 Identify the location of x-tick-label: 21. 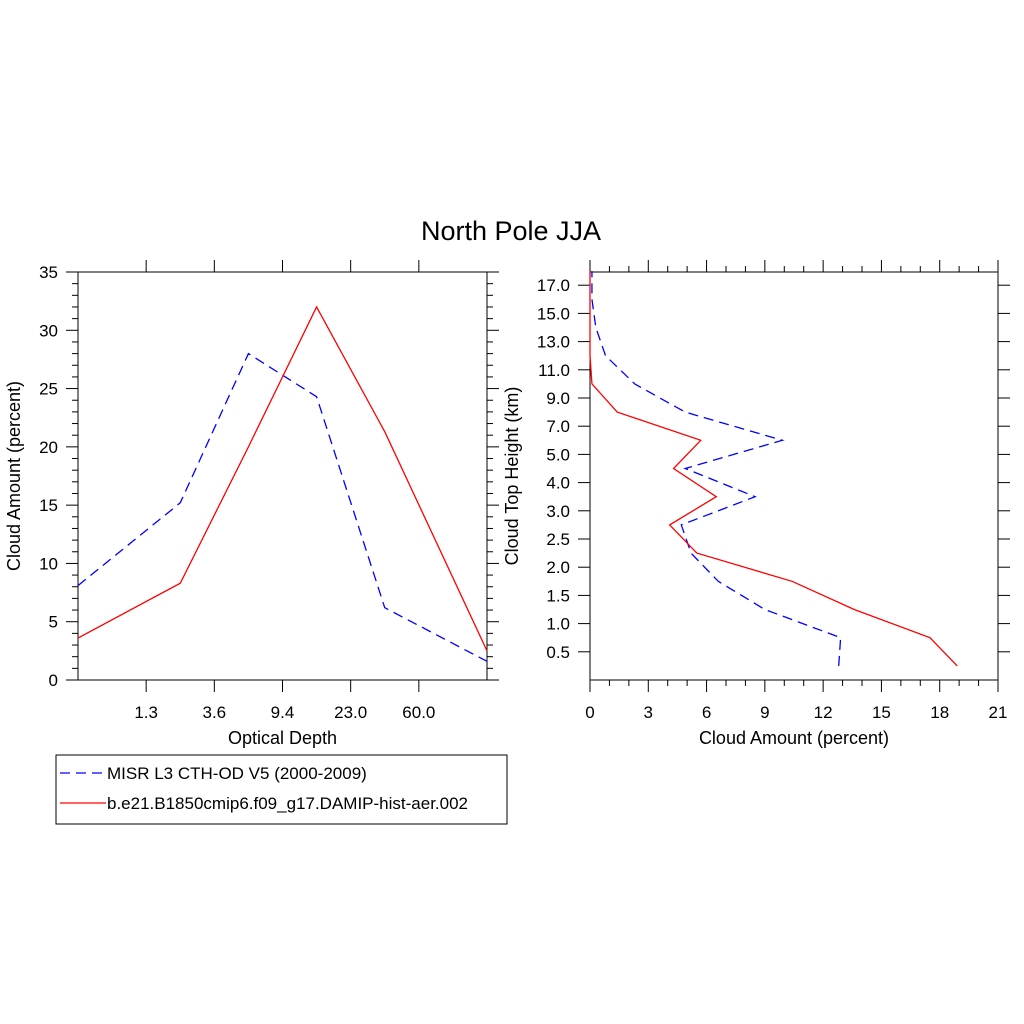
(998, 712).